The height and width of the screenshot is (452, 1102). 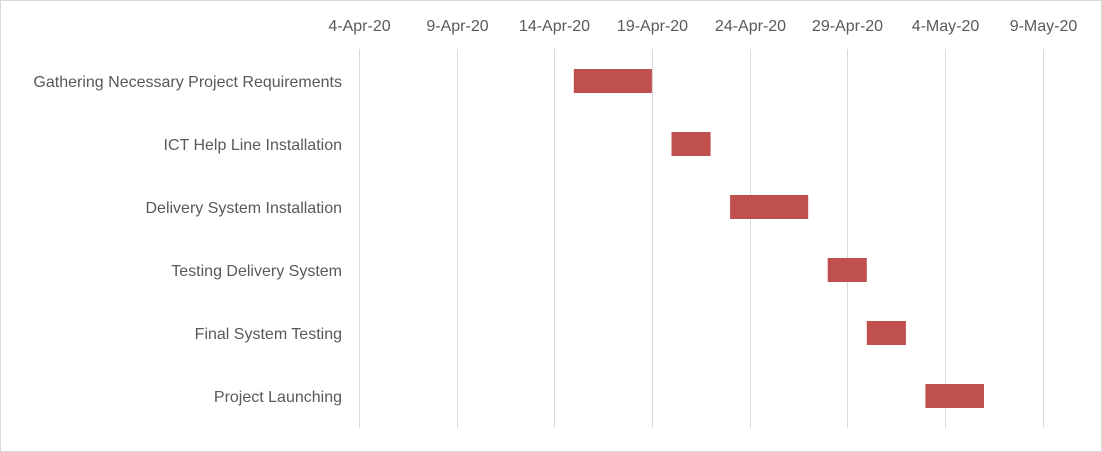 I want to click on x-tick-label: 9-May-20, so click(x=1044, y=26).